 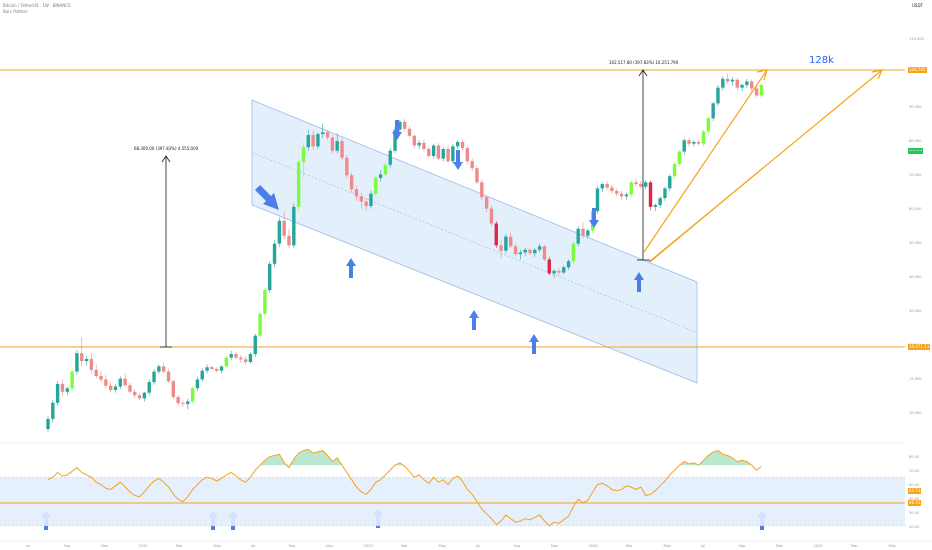 I want to click on price-tick-label: 80,000, so click(x=915, y=141).